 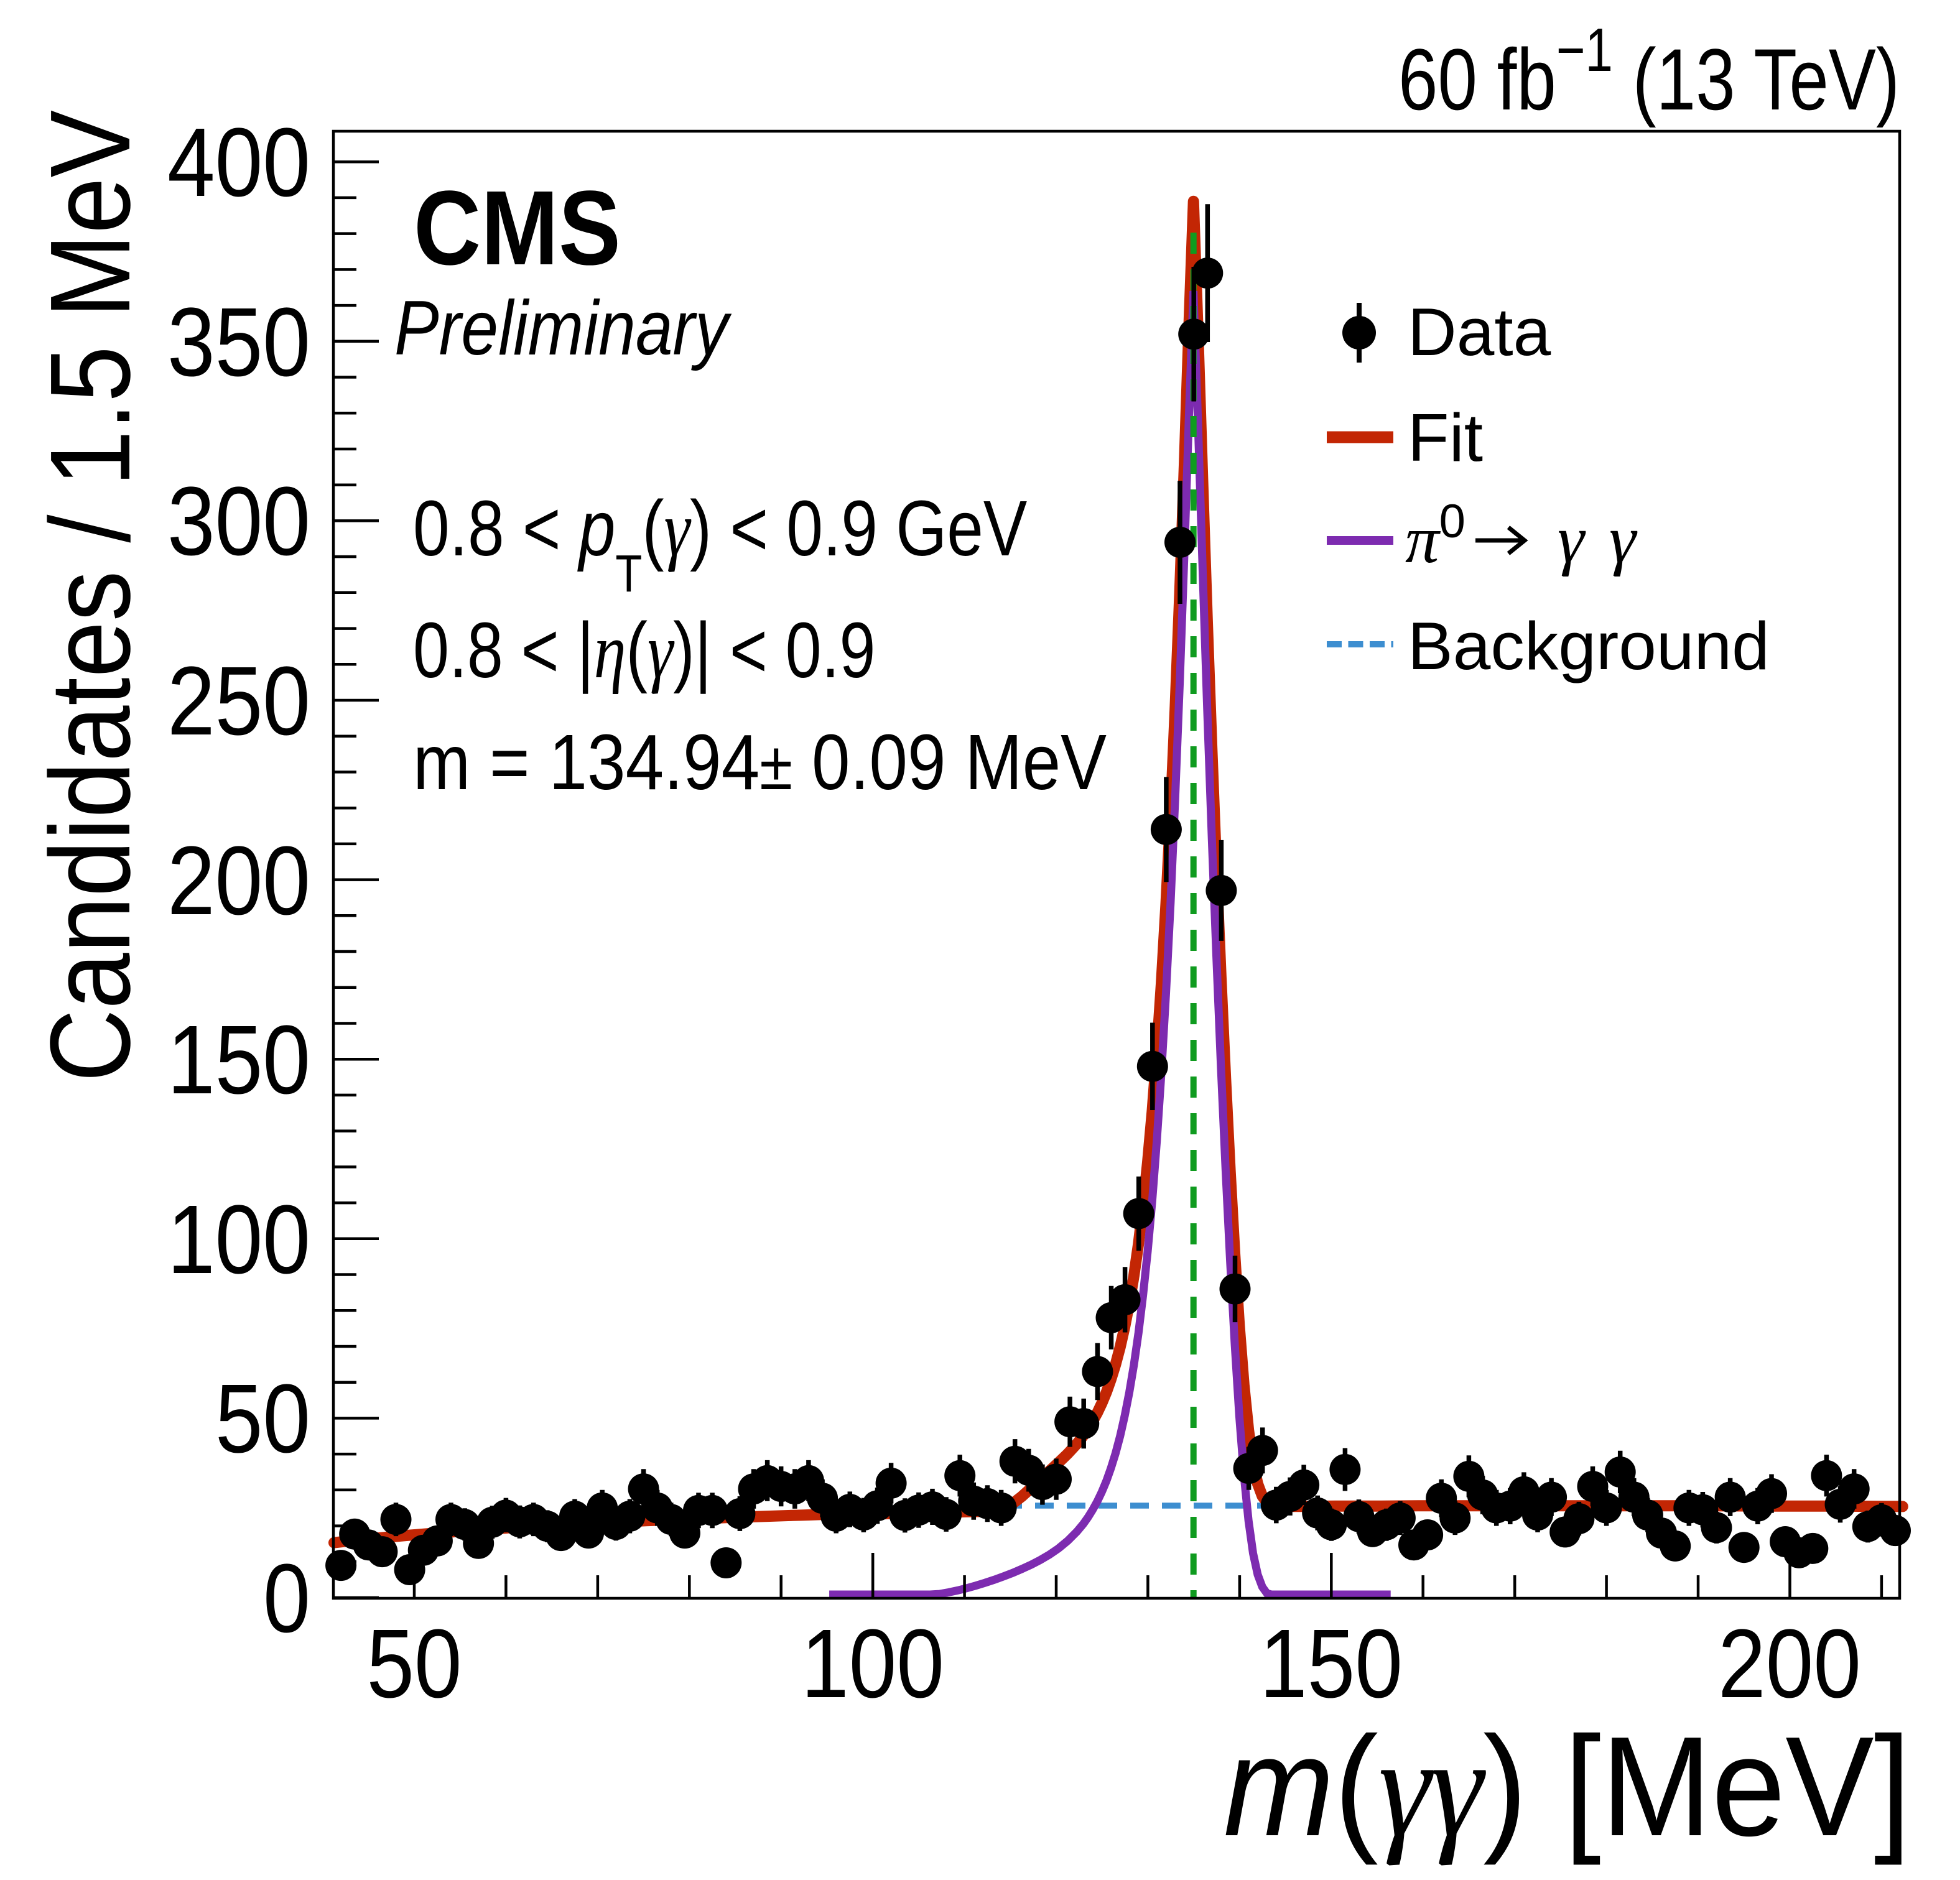 I want to click on svg-text: 0.8 < |η(γ)| < 0.9, so click(x=644, y=651).